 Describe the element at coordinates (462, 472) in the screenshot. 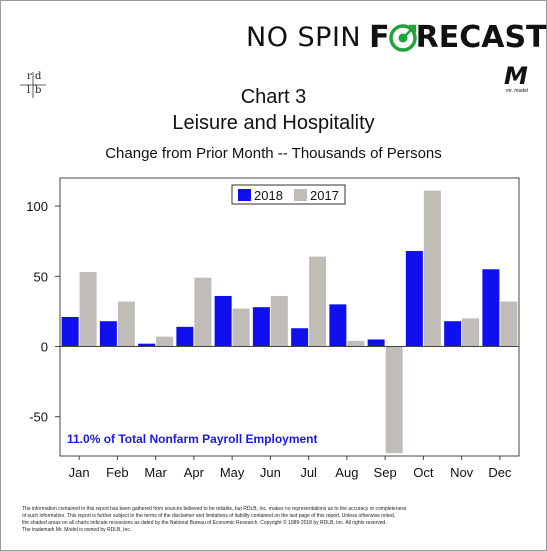

I see `x-tick-label: Nov` at that location.